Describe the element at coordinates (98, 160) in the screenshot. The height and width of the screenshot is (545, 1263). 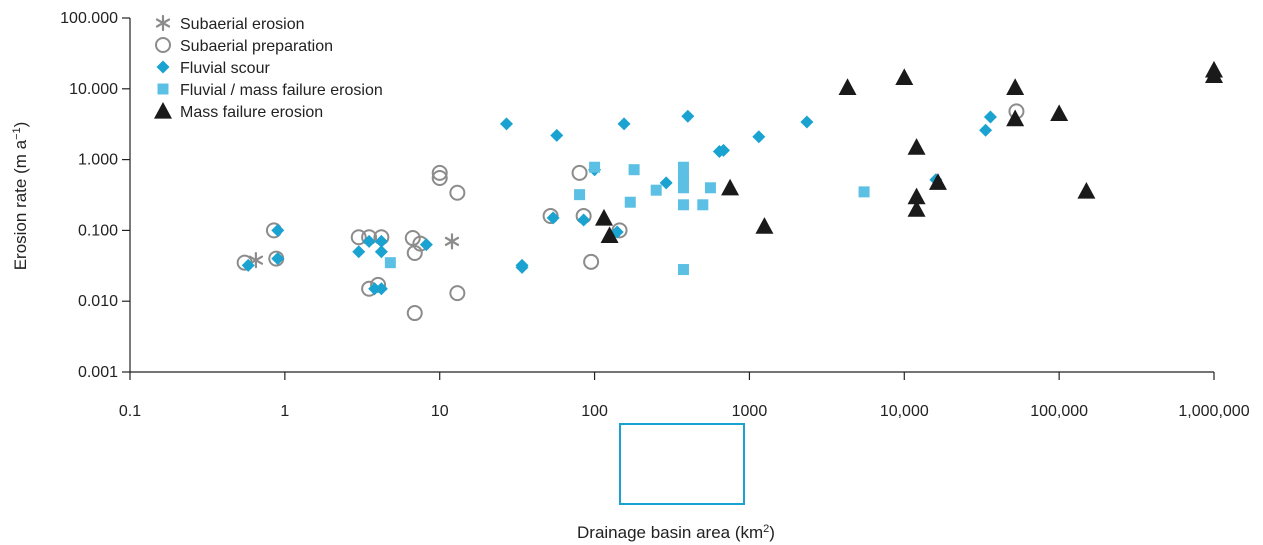
I see `y-tick-label: 1.000` at that location.